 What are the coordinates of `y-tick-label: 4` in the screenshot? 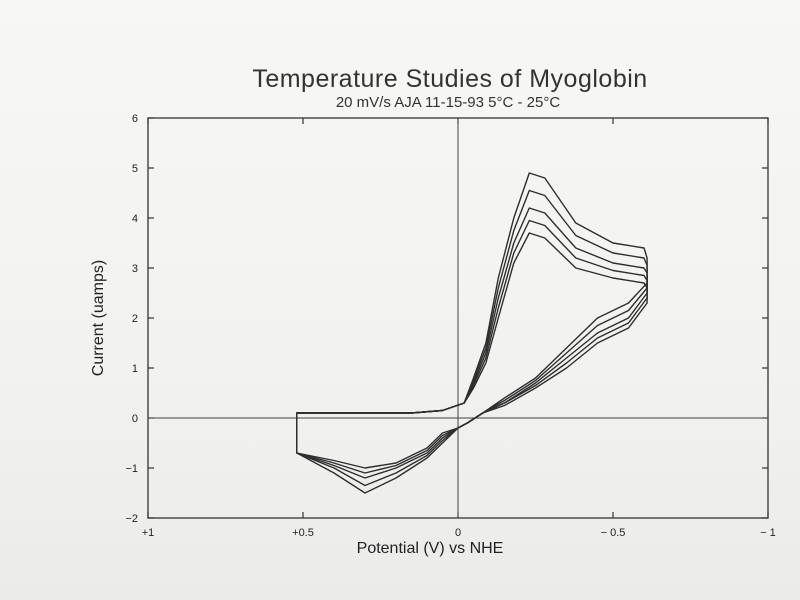 It's located at (135, 219).